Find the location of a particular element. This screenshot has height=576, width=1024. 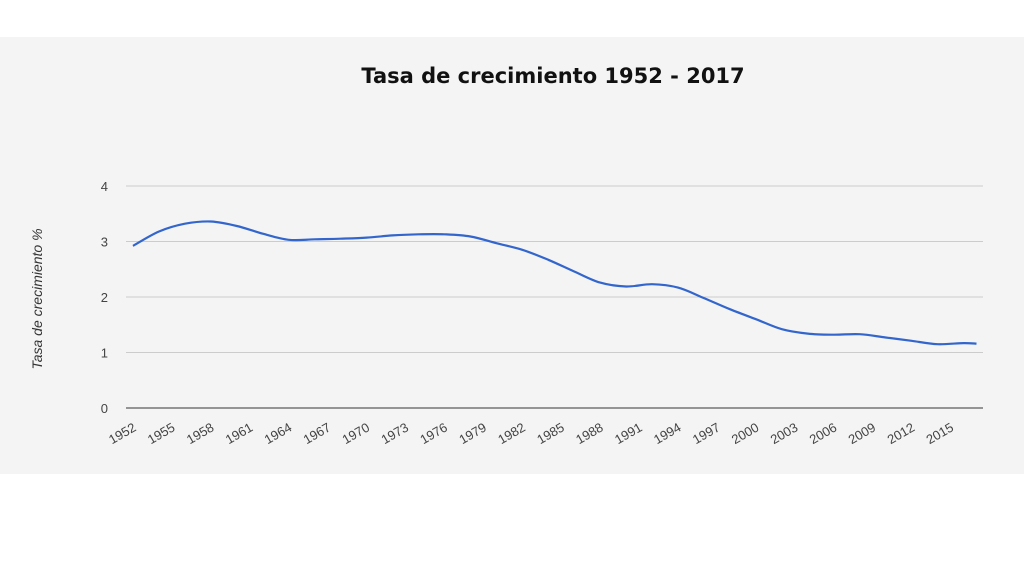

x-tick-label: 1976 is located at coordinates (433, 433).